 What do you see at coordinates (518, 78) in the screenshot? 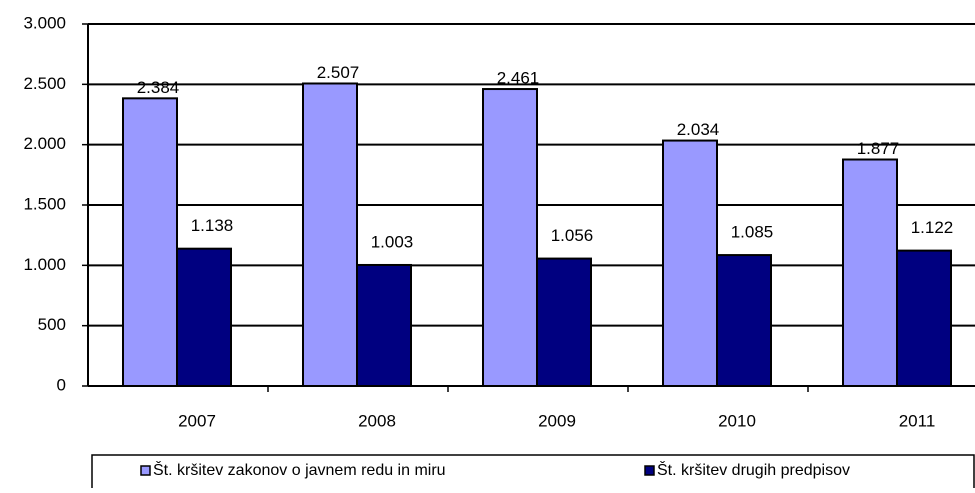
I see `value-label: 2.461` at bounding box center [518, 78].